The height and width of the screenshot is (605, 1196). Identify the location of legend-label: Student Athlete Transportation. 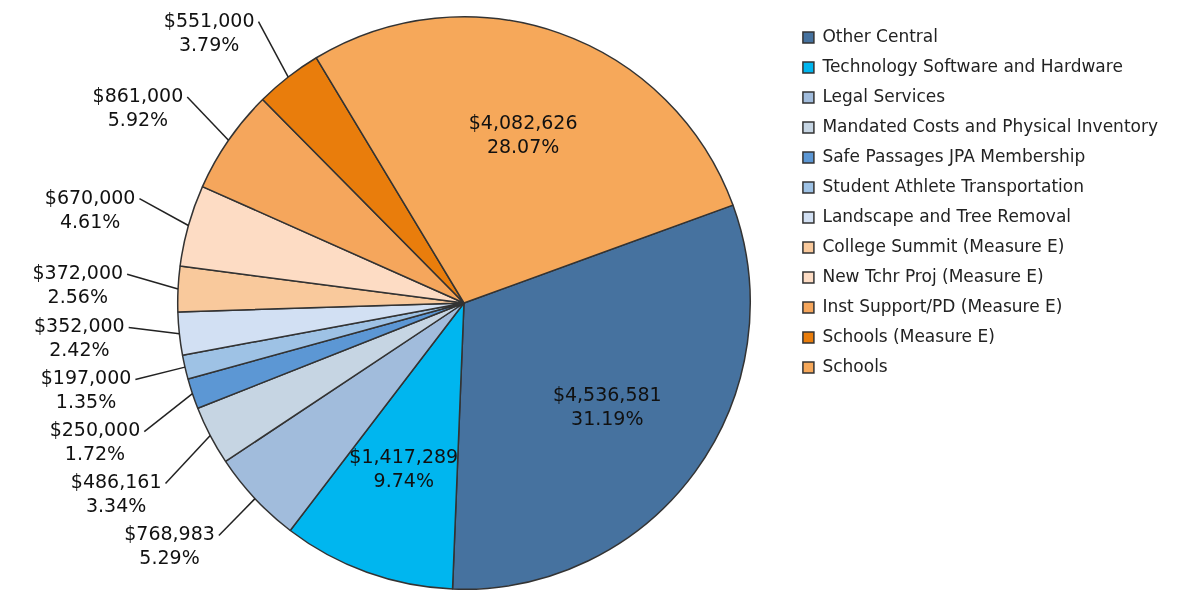
(953, 185).